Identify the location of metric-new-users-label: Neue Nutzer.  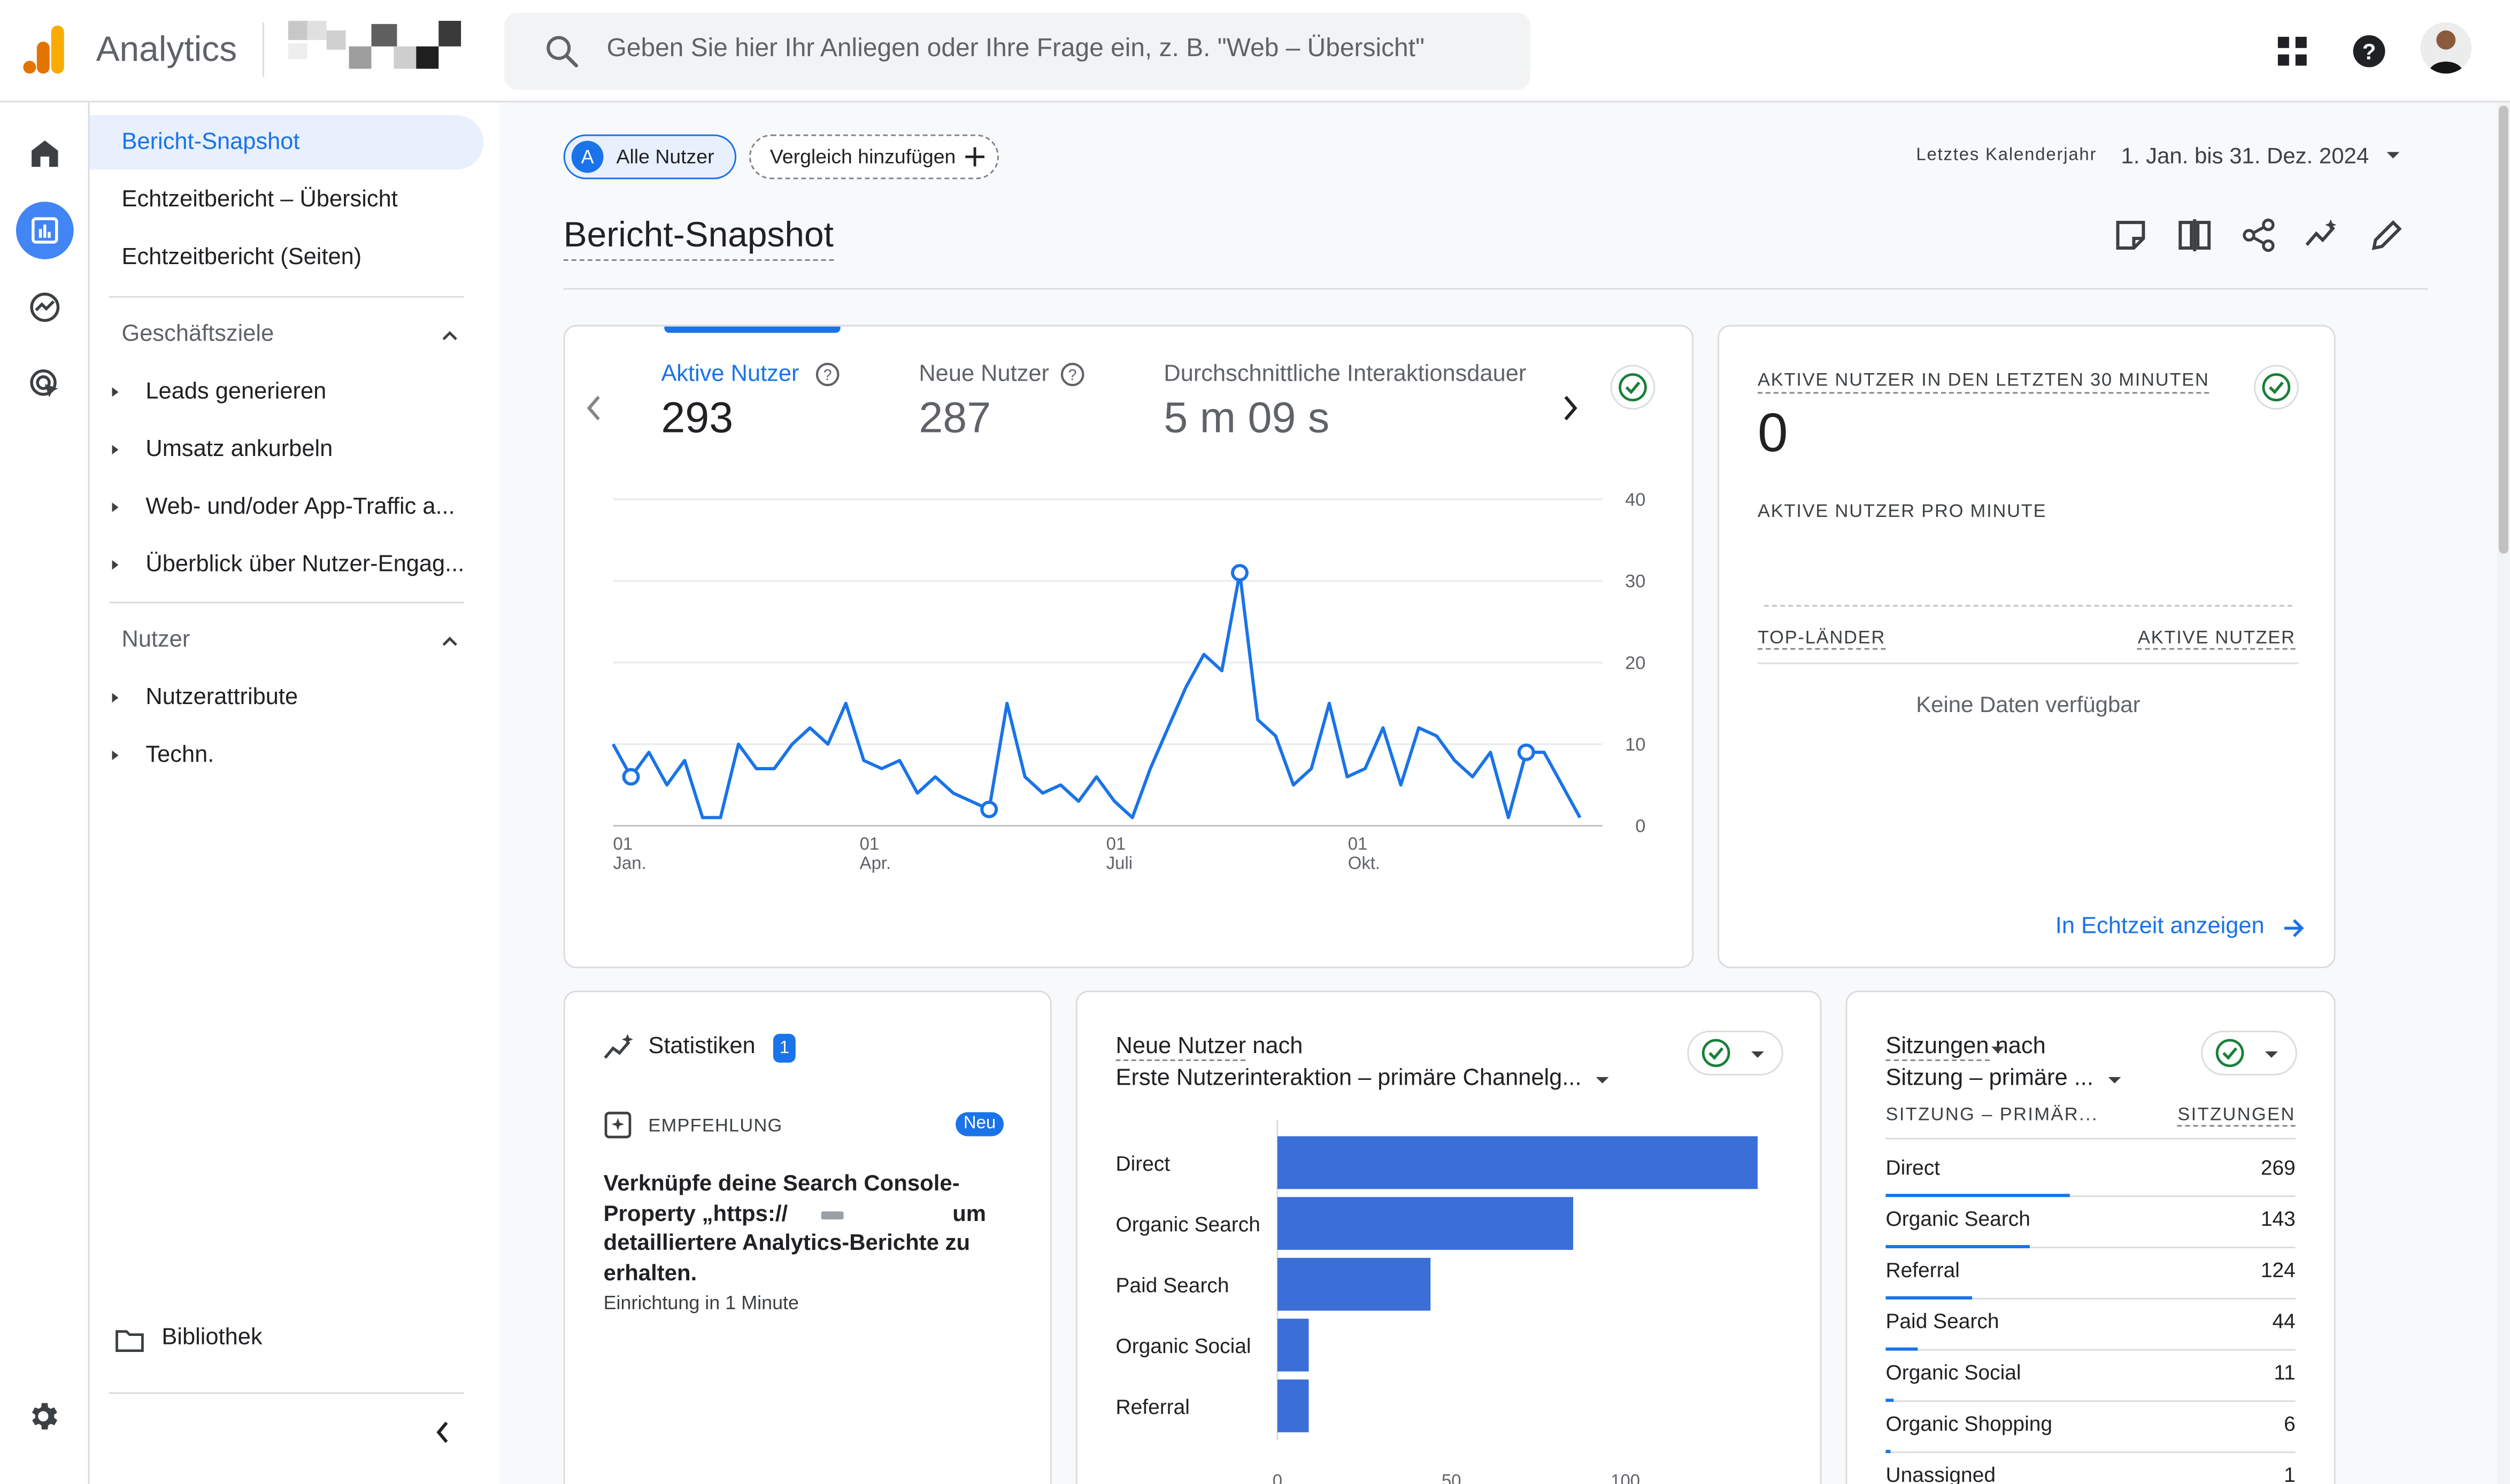
(984, 374).